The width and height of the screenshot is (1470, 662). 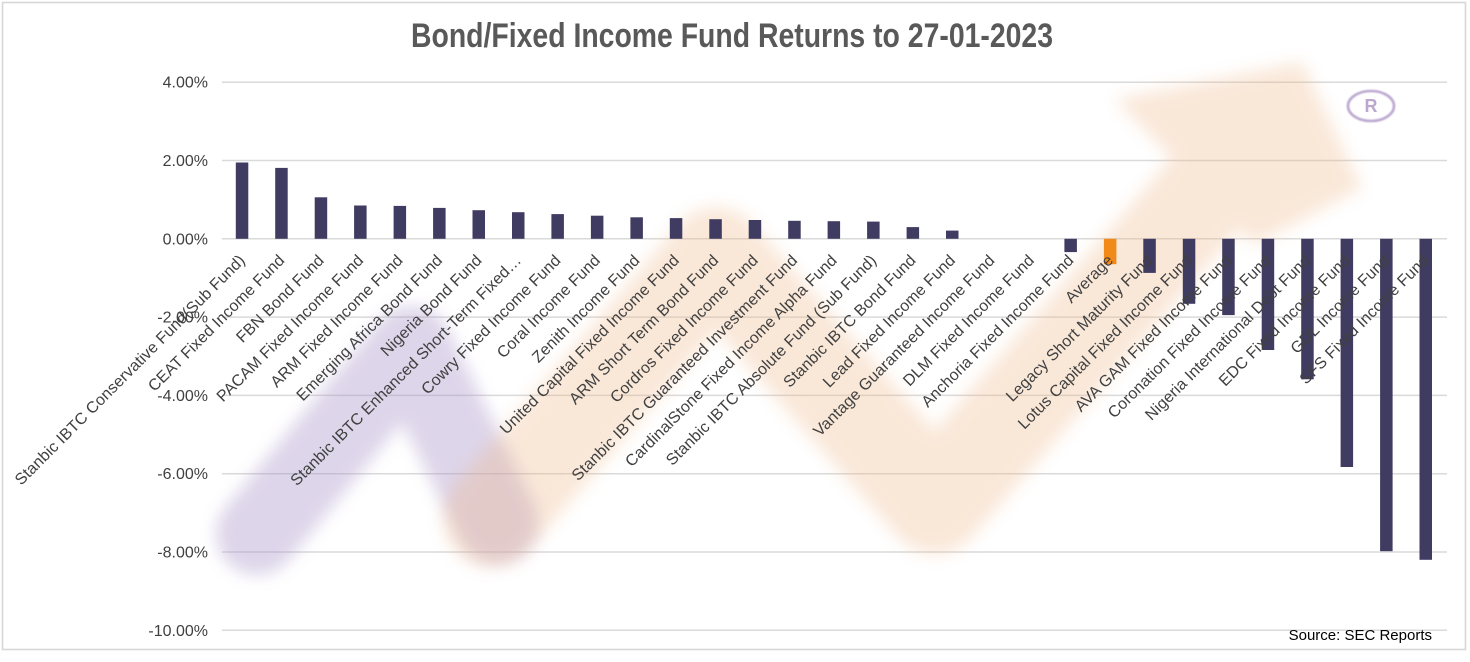 What do you see at coordinates (185, 83) in the screenshot?
I see `svg-text: 4.00%` at bounding box center [185, 83].